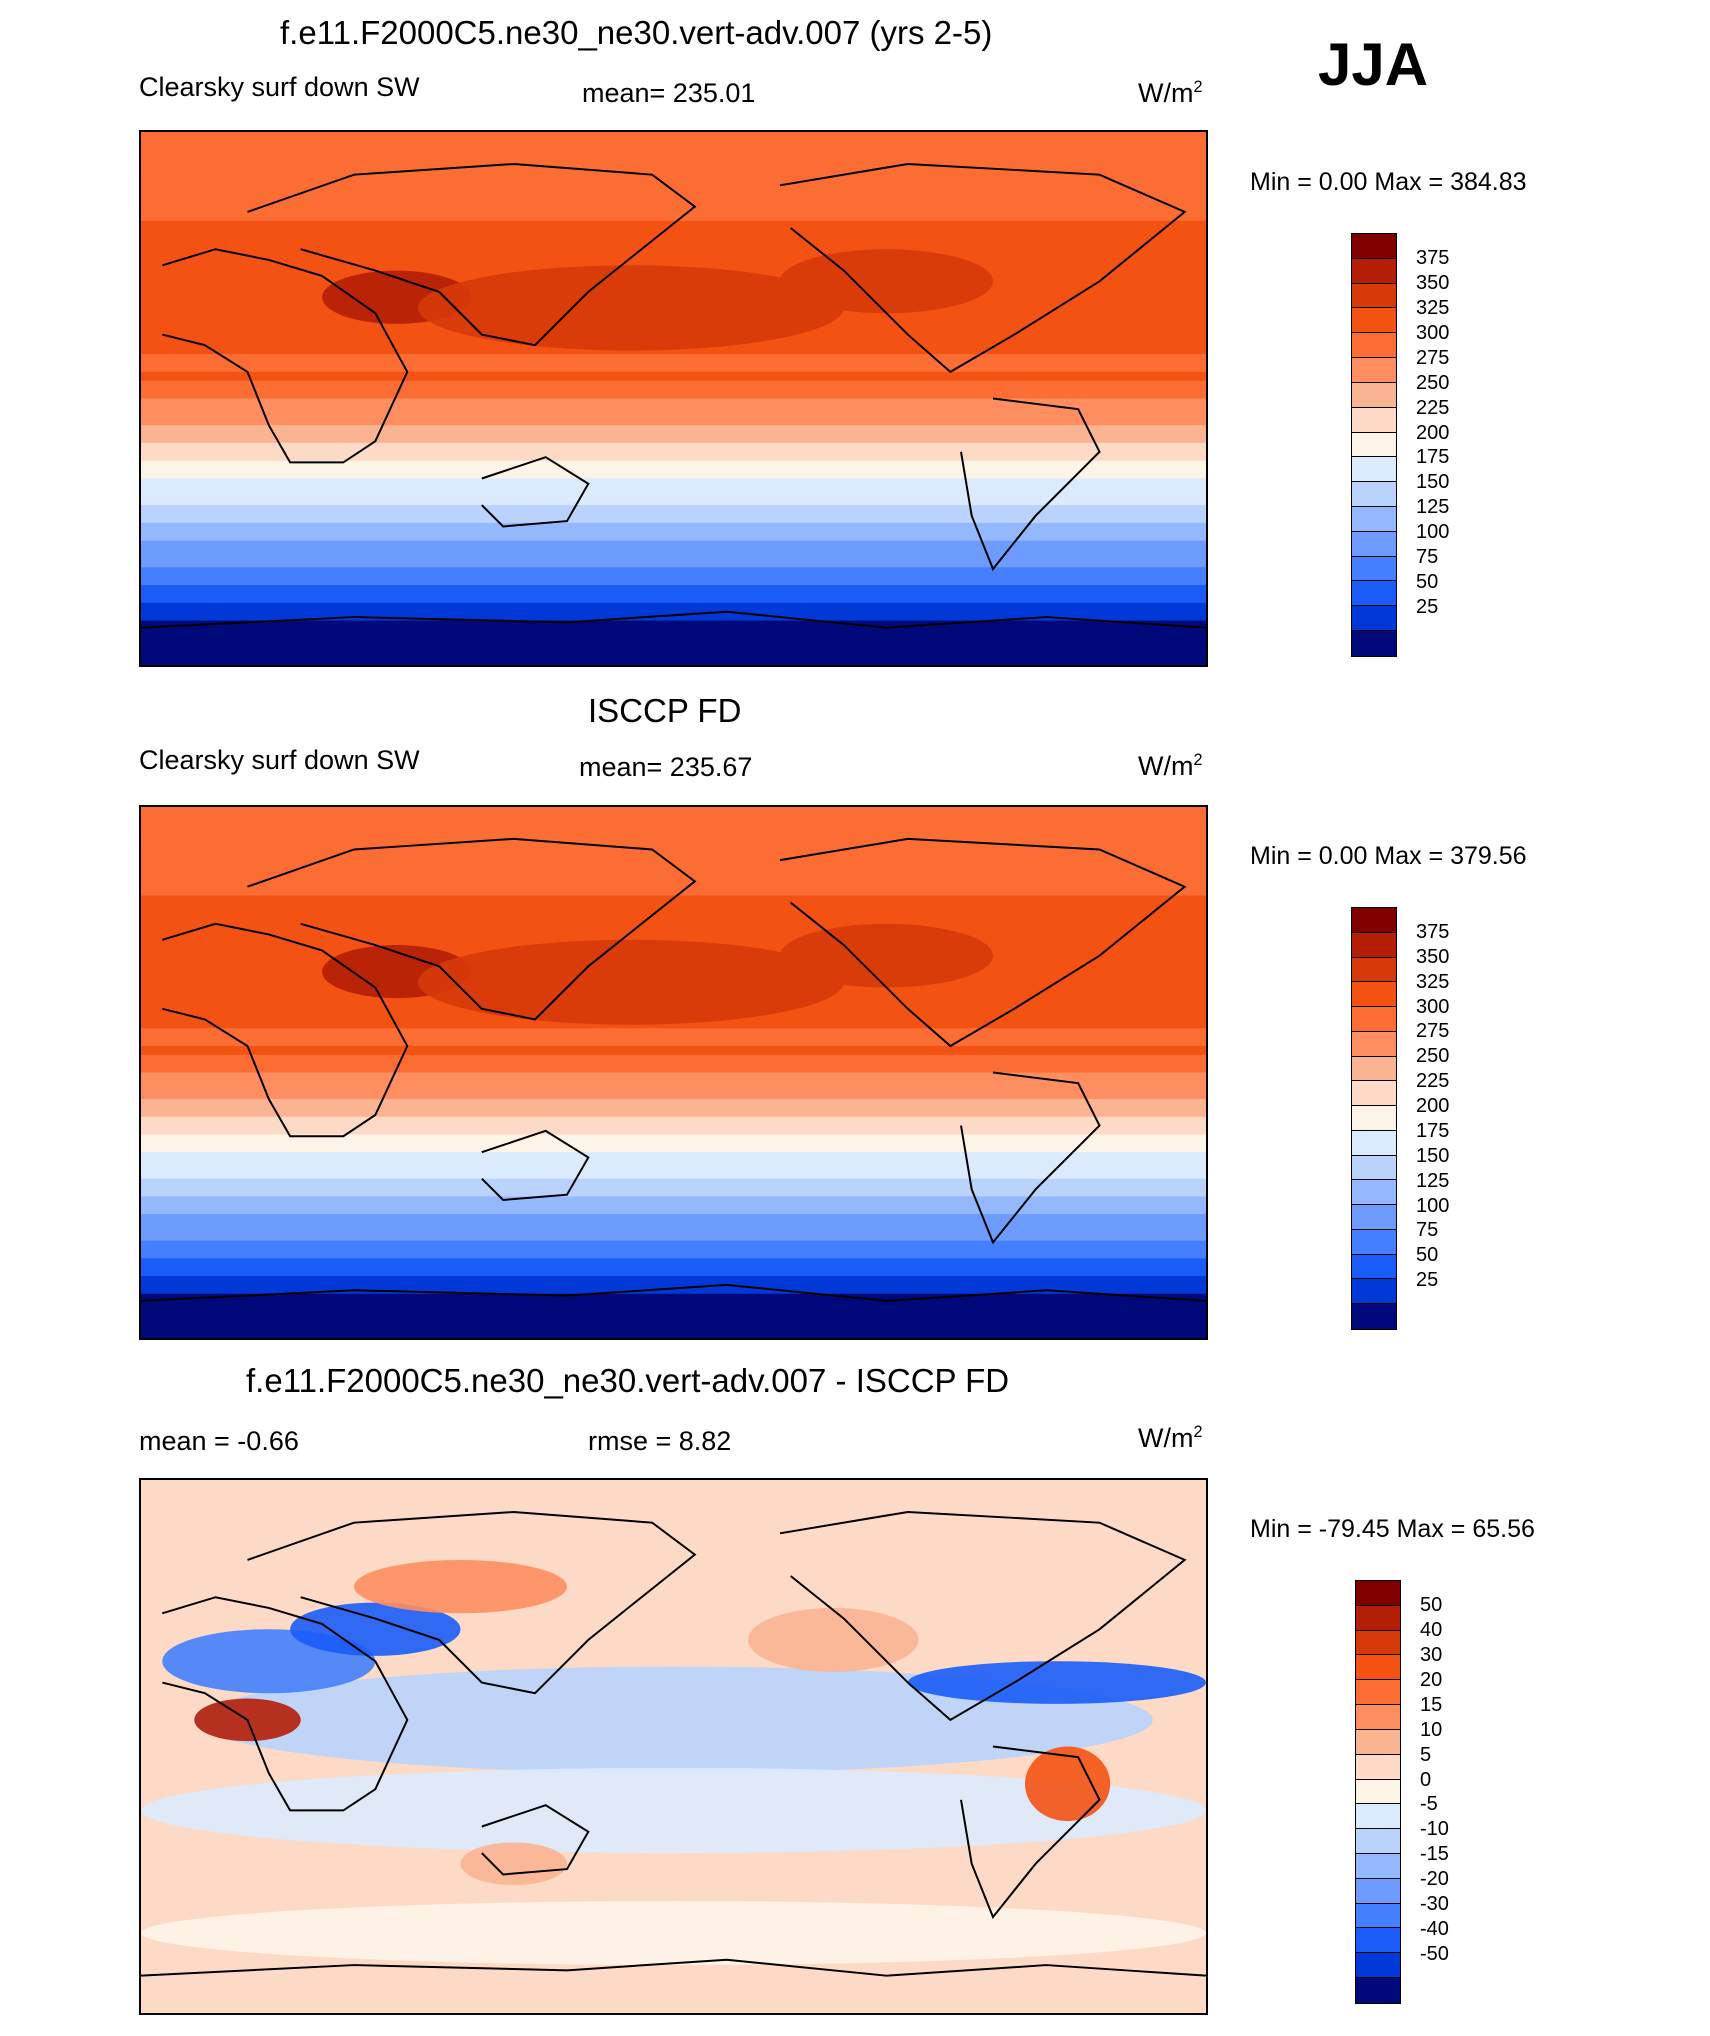 This screenshot has width=1710, height=2036. I want to click on colorbar-tick-label: 250, so click(1433, 382).